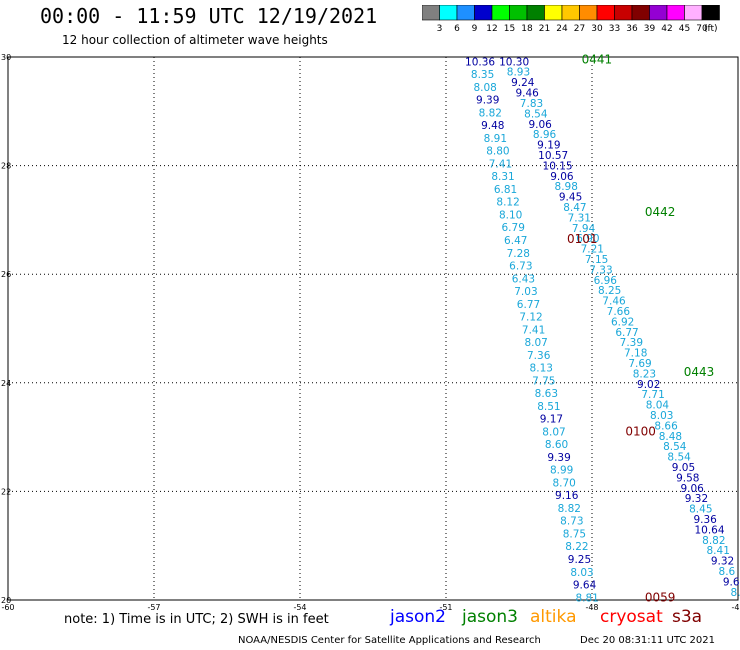 The height and width of the screenshot is (650, 740). Describe the element at coordinates (614, 29) in the screenshot. I see `legend-tick-label: 33` at that location.